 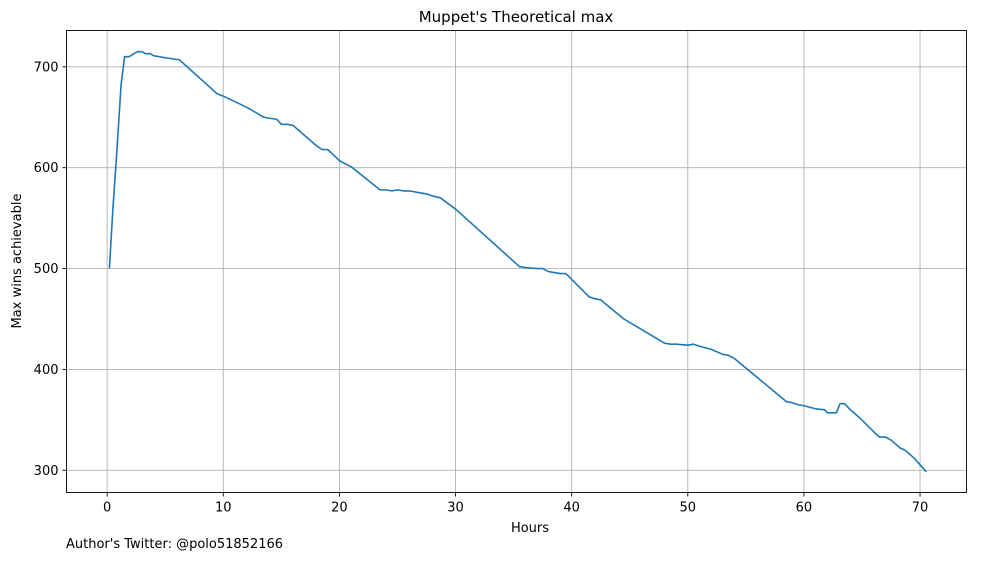 I want to click on x-tick-label: 20, so click(x=339, y=508).